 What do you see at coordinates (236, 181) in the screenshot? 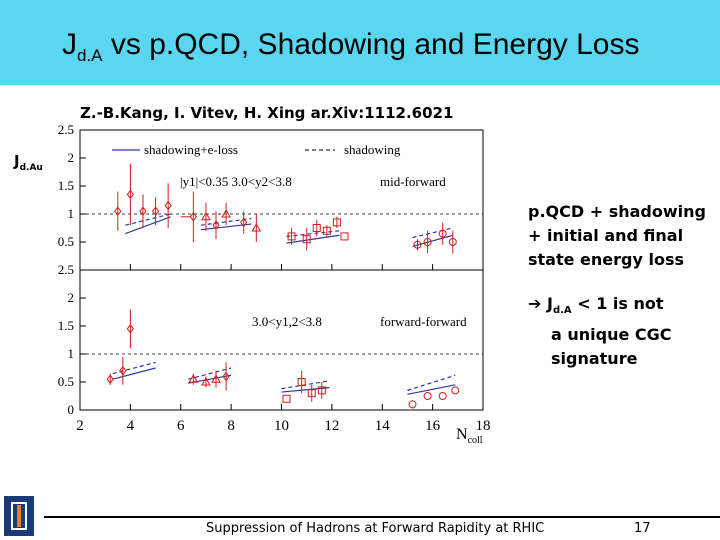
I see `kinematic-label: |y1|<0.35 3.0<y2<3.8` at bounding box center [236, 181].